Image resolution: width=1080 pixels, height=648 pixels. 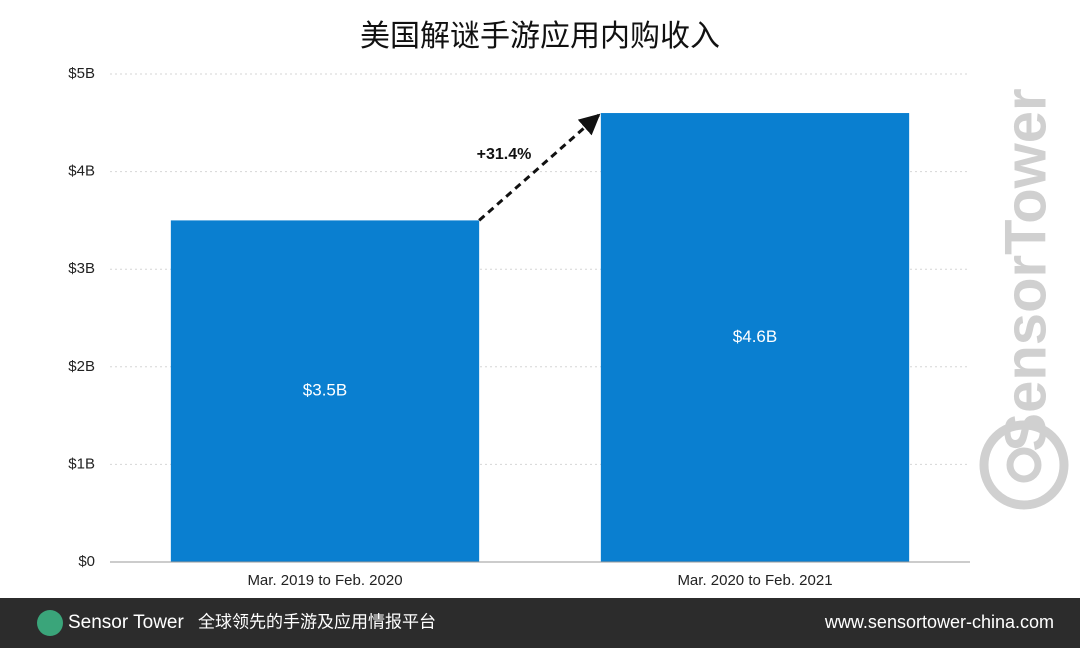 I want to click on chart-title: 美国解谜手游应用内购收入, so click(x=540, y=36).